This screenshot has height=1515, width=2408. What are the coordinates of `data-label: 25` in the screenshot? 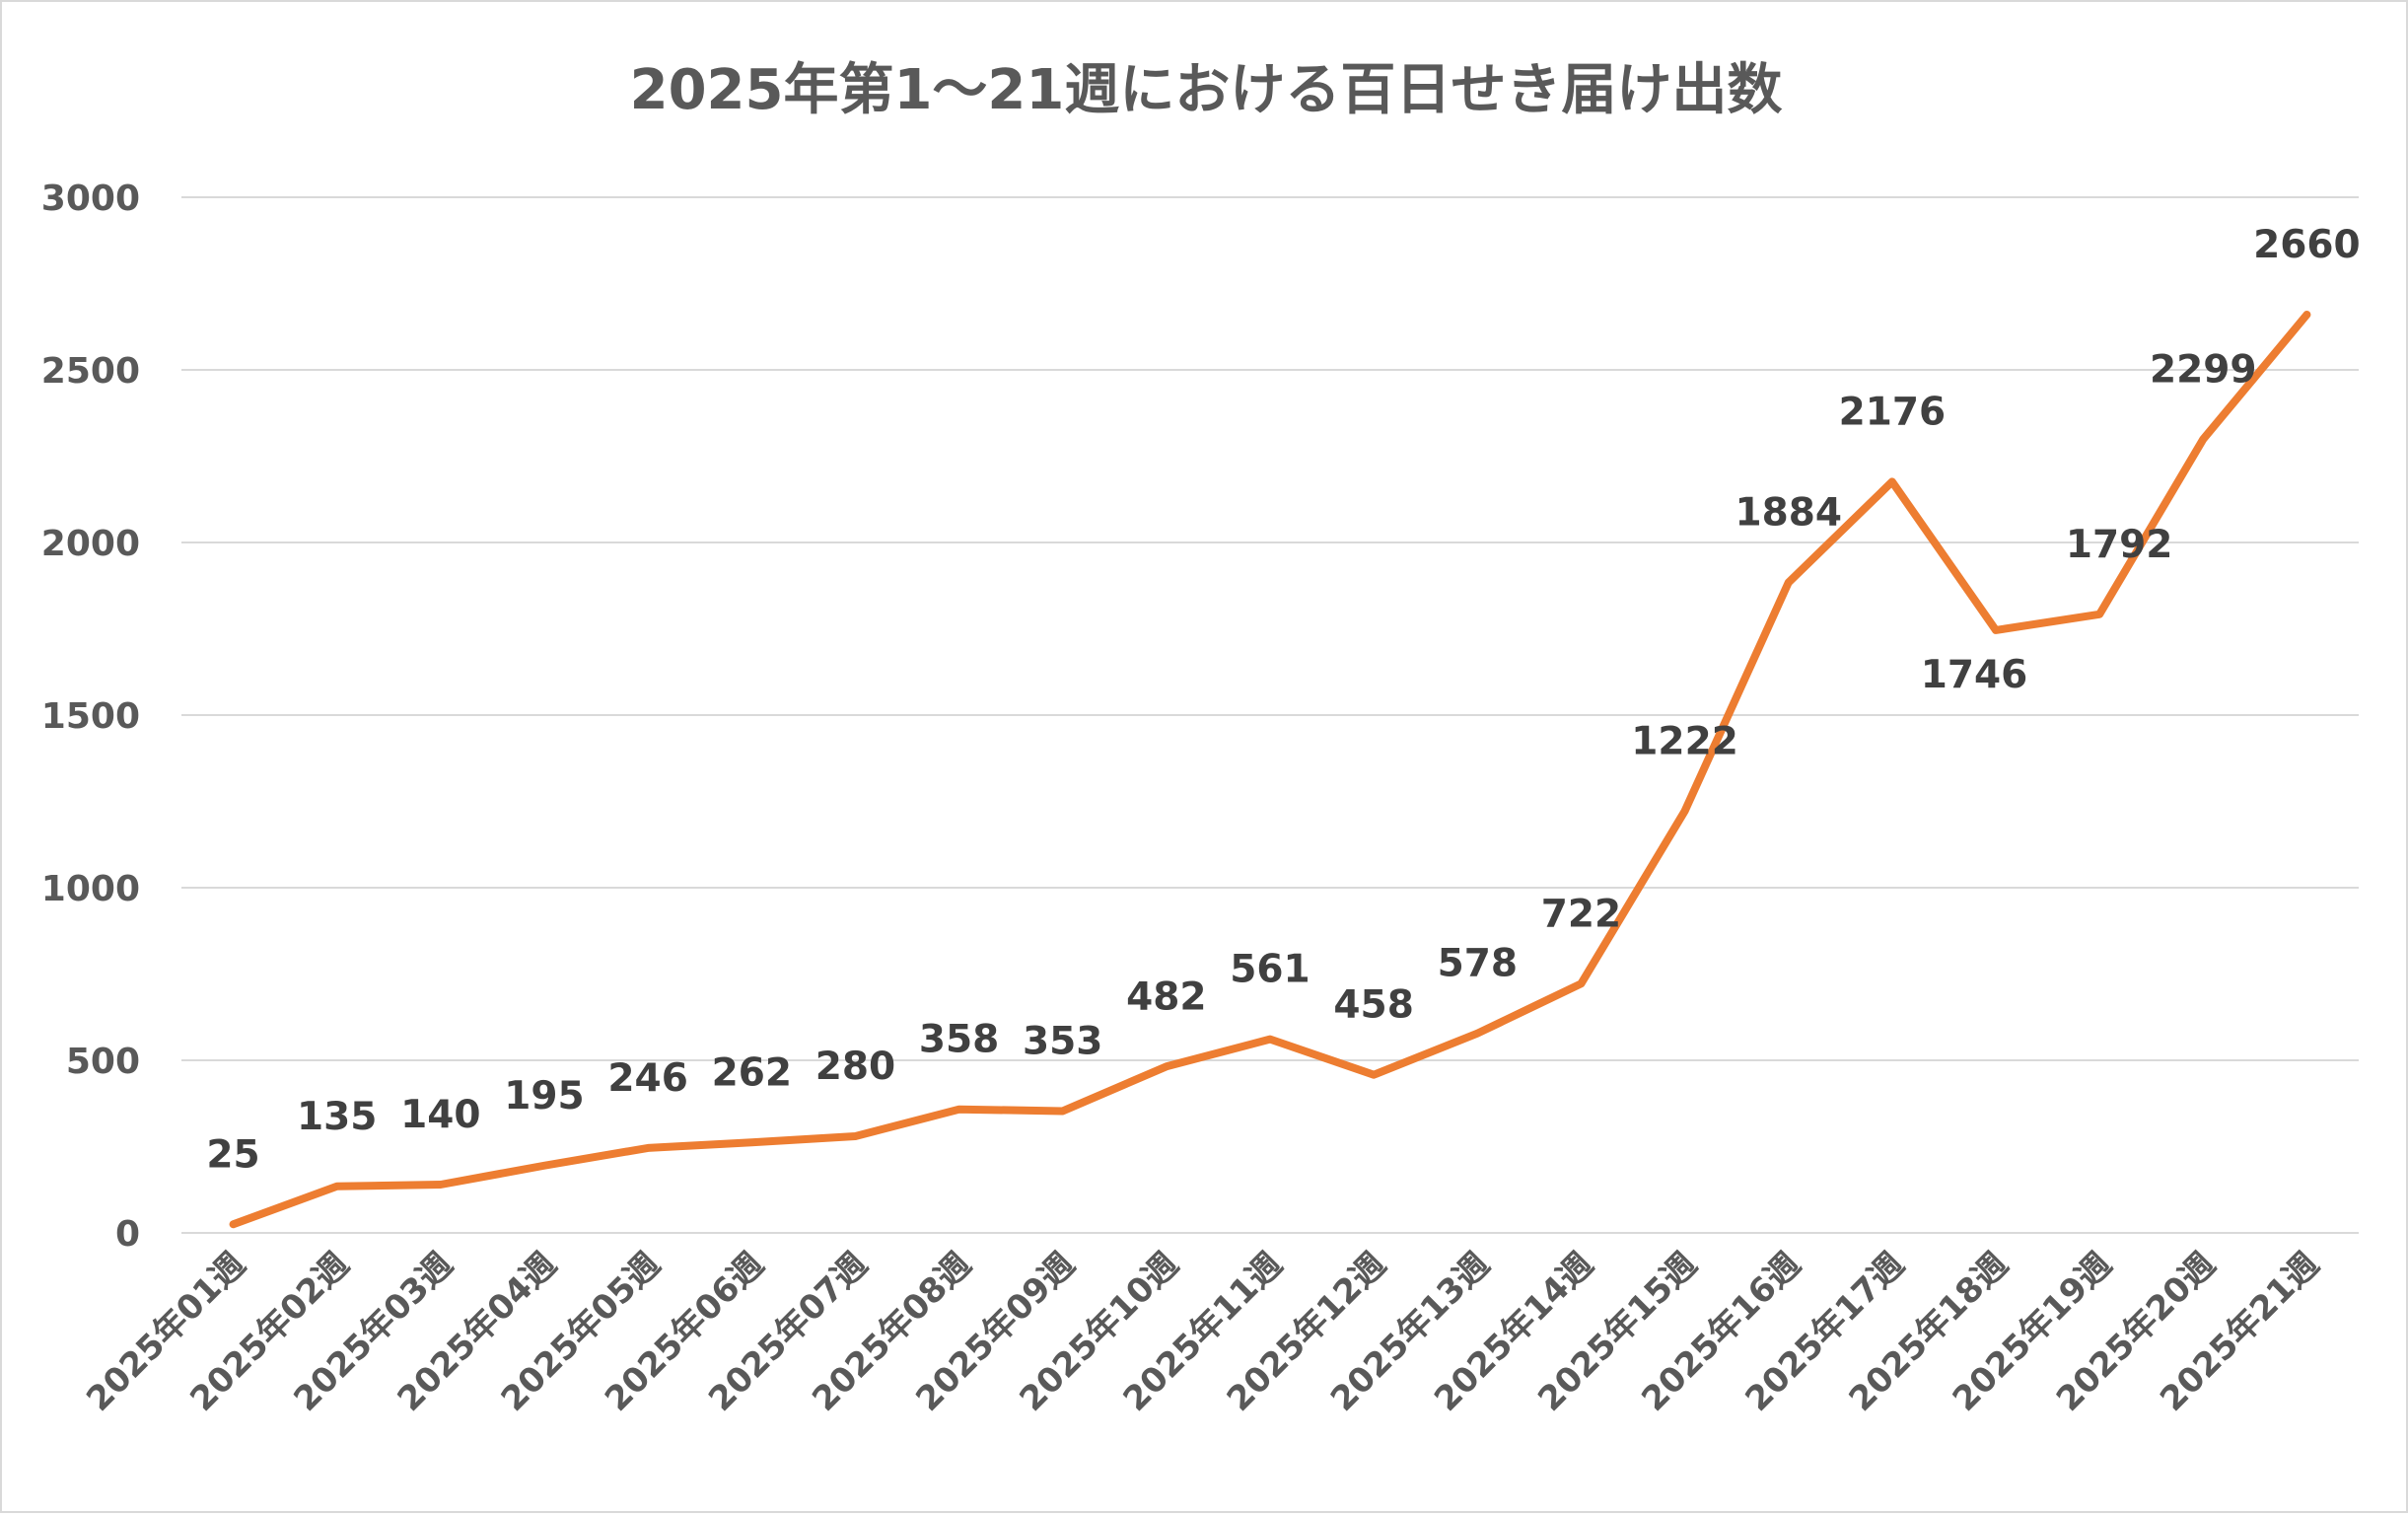 It's located at (232, 1154).